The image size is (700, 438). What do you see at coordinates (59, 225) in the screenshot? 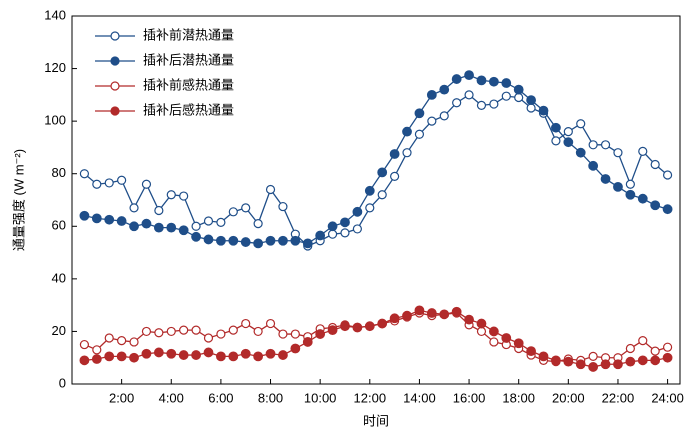
I see `y-tick-label: 60` at bounding box center [59, 225].